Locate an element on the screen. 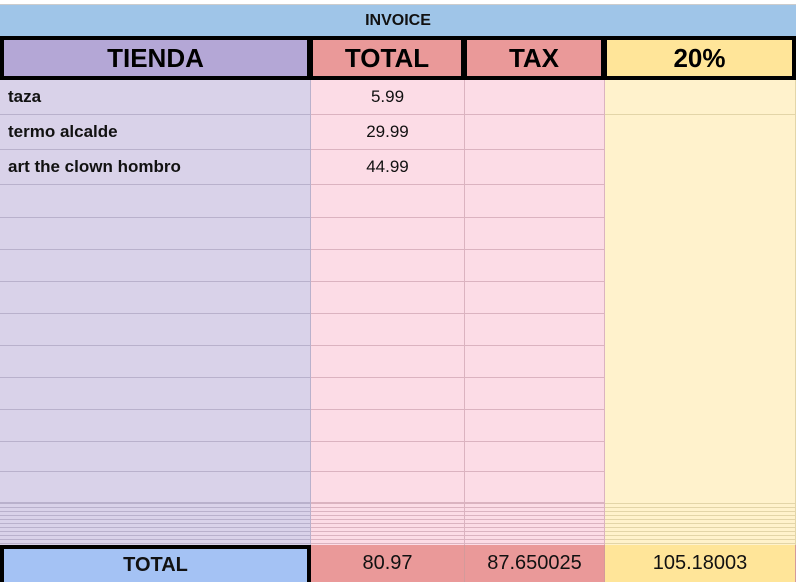 Image resolution: width=796 pixels, height=582 pixels. cell-tienda: taza is located at coordinates (155, 97).